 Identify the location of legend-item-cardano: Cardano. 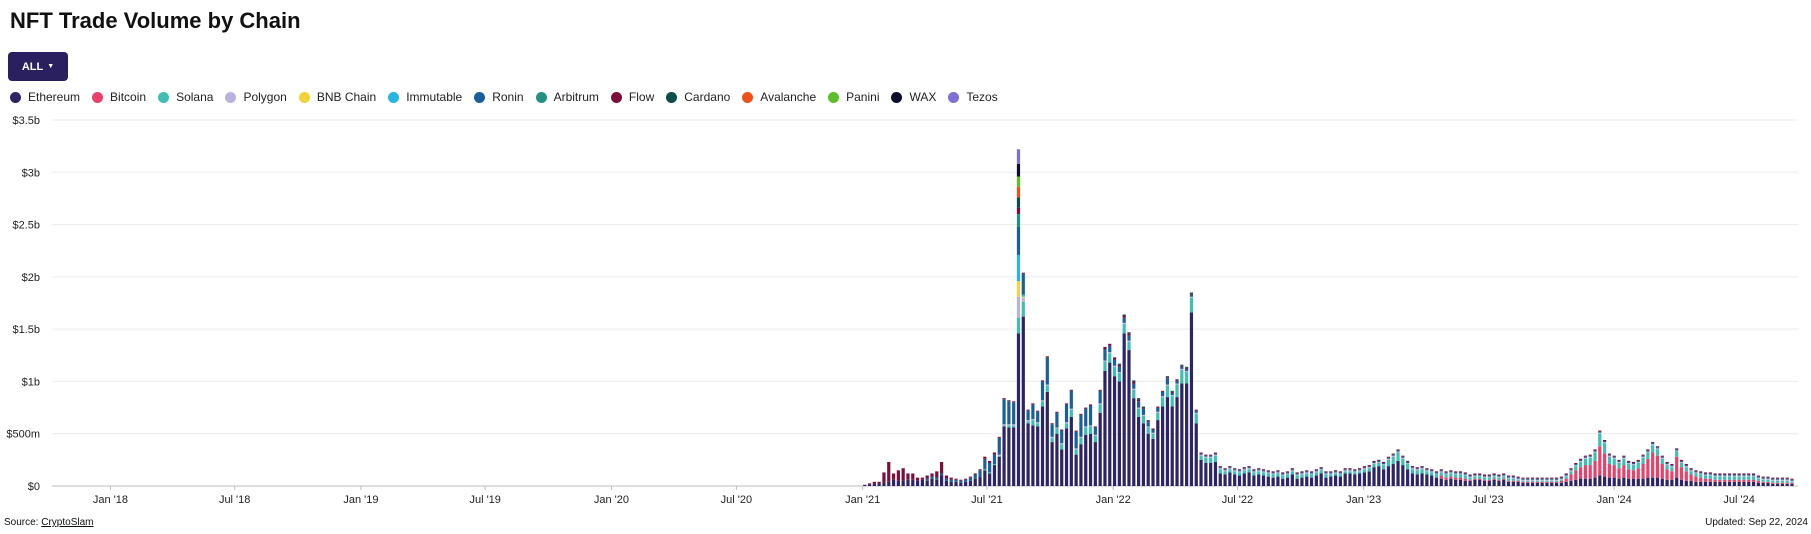
(698, 97).